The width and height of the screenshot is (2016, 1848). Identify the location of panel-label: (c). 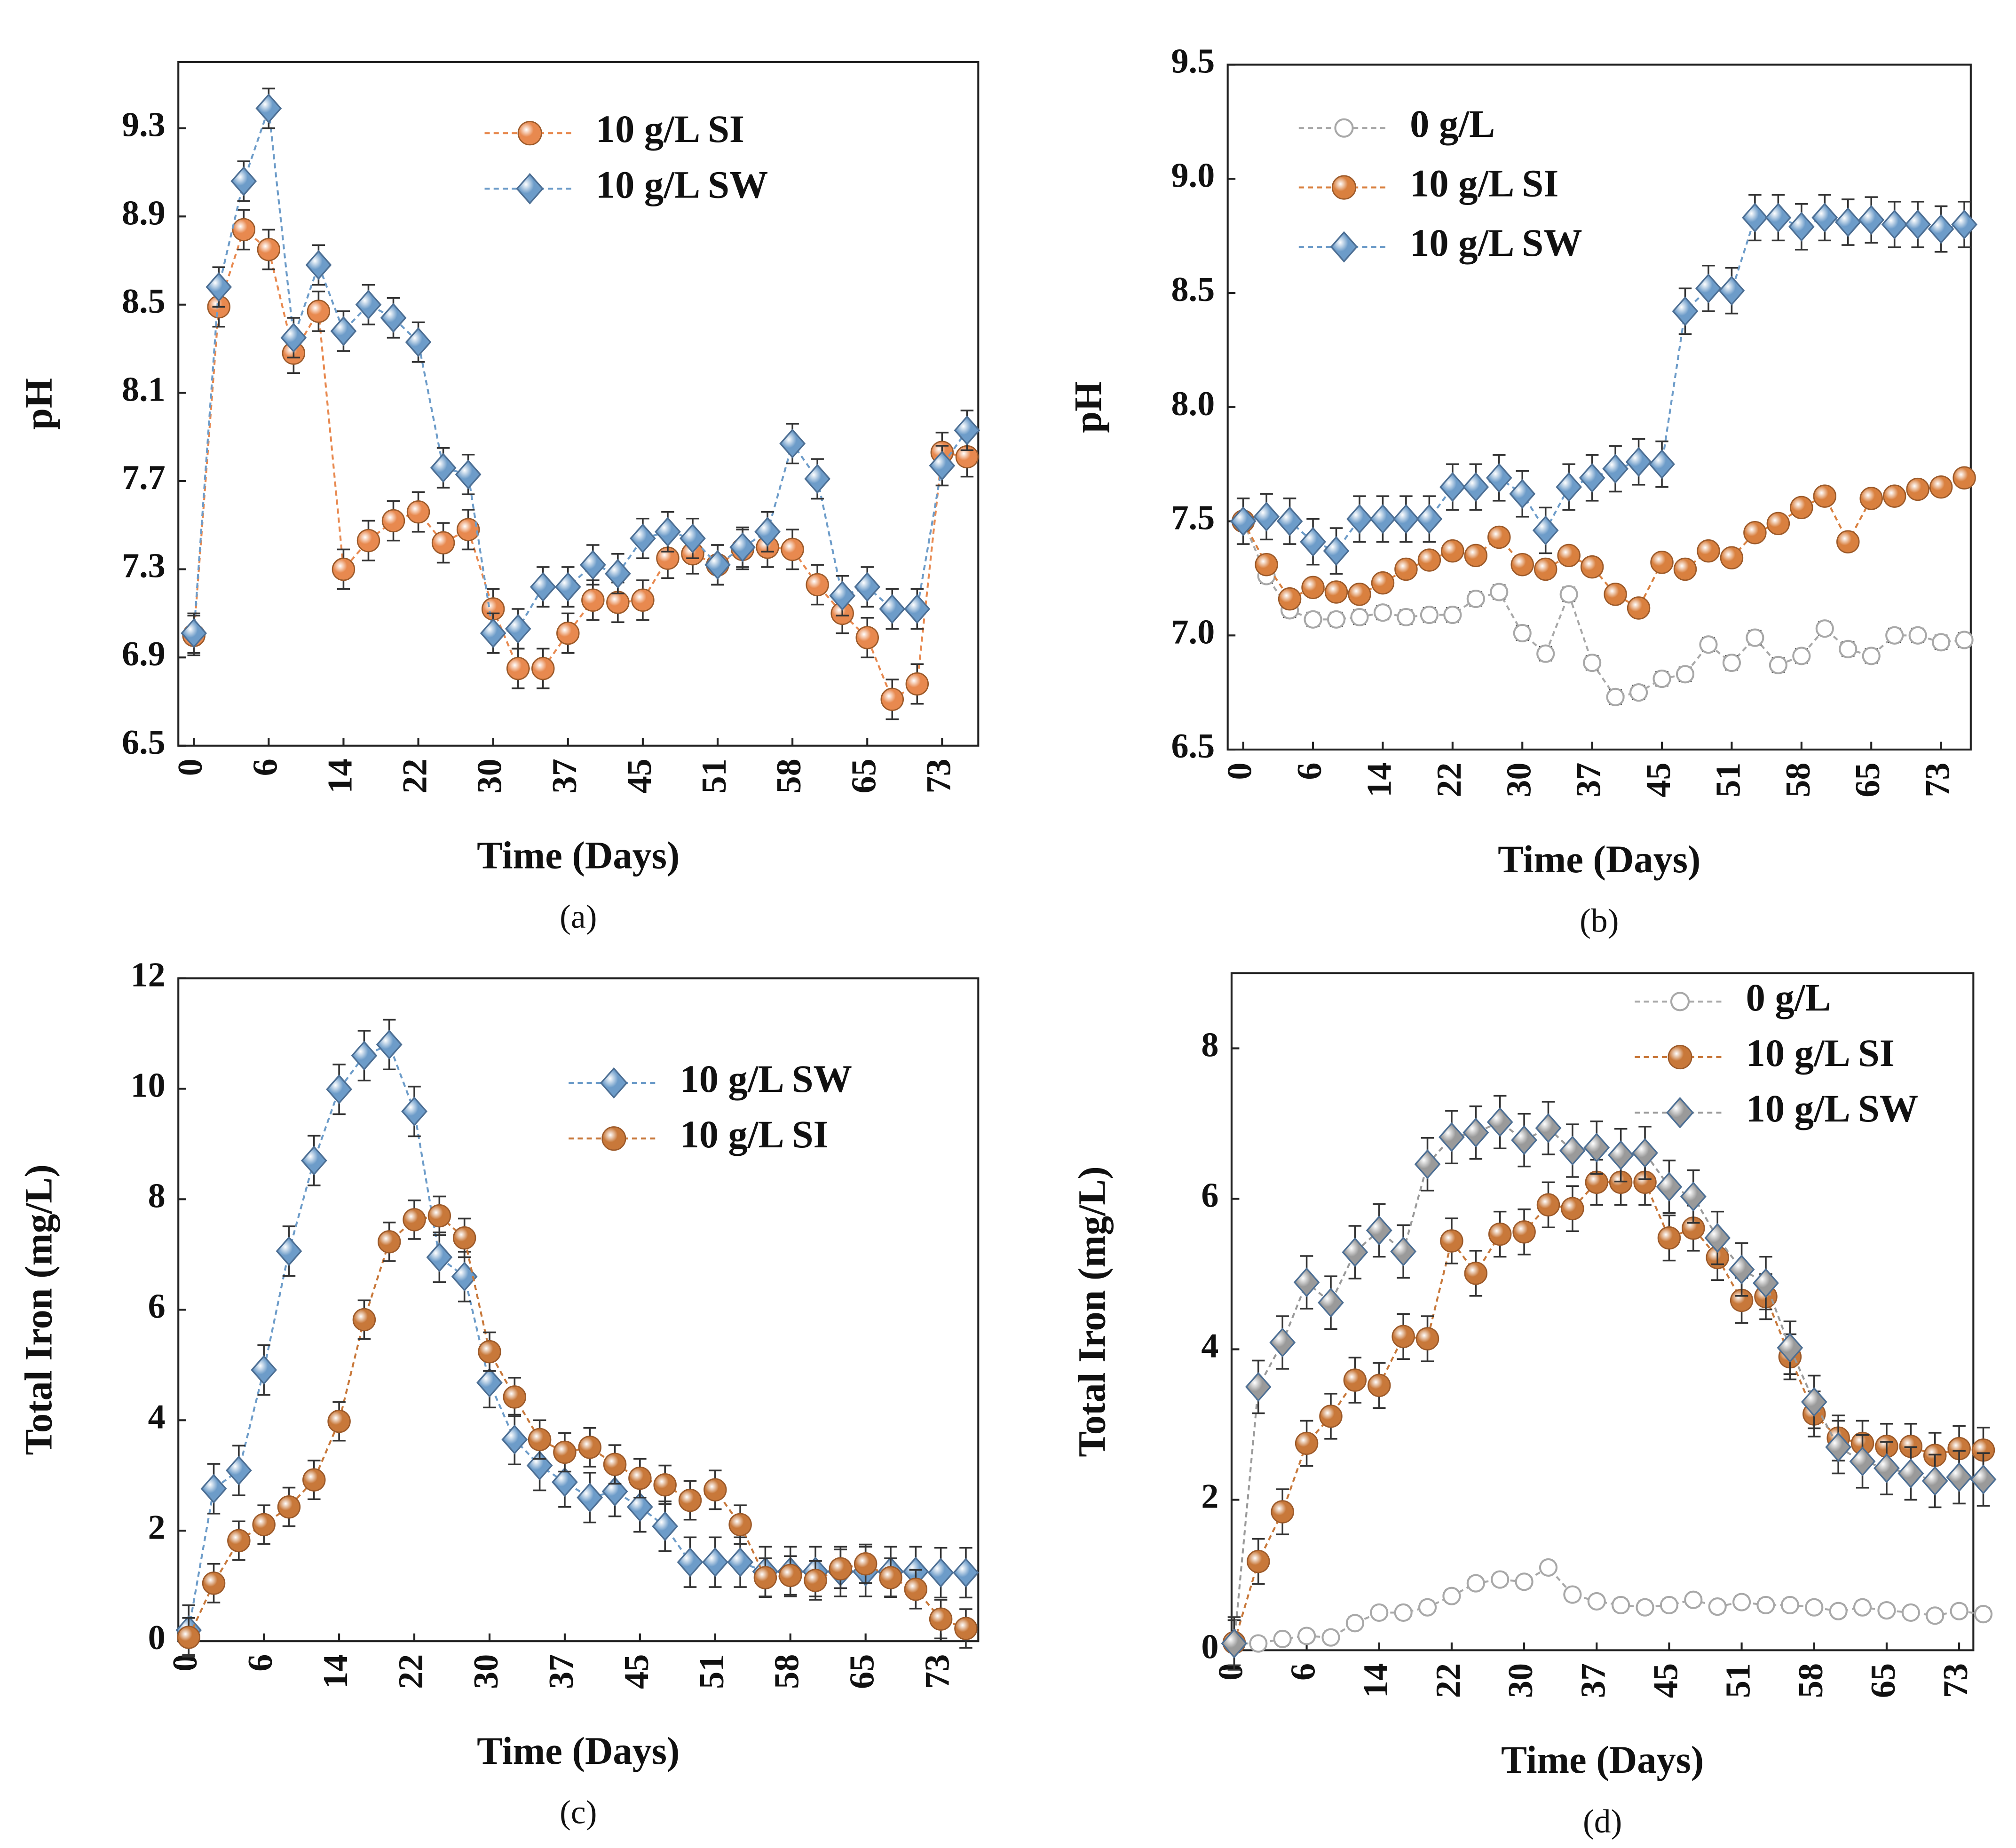
(578, 1812).